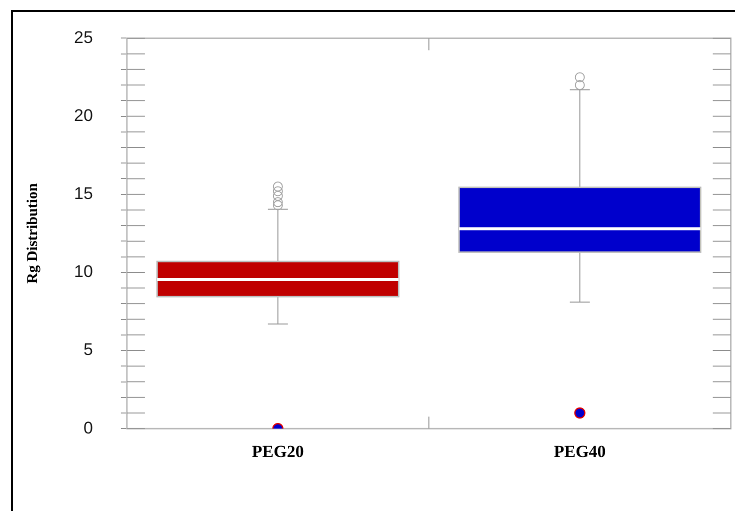 Image resolution: width=737 pixels, height=513 pixels. I want to click on y-tick-label: 10, so click(83, 272).